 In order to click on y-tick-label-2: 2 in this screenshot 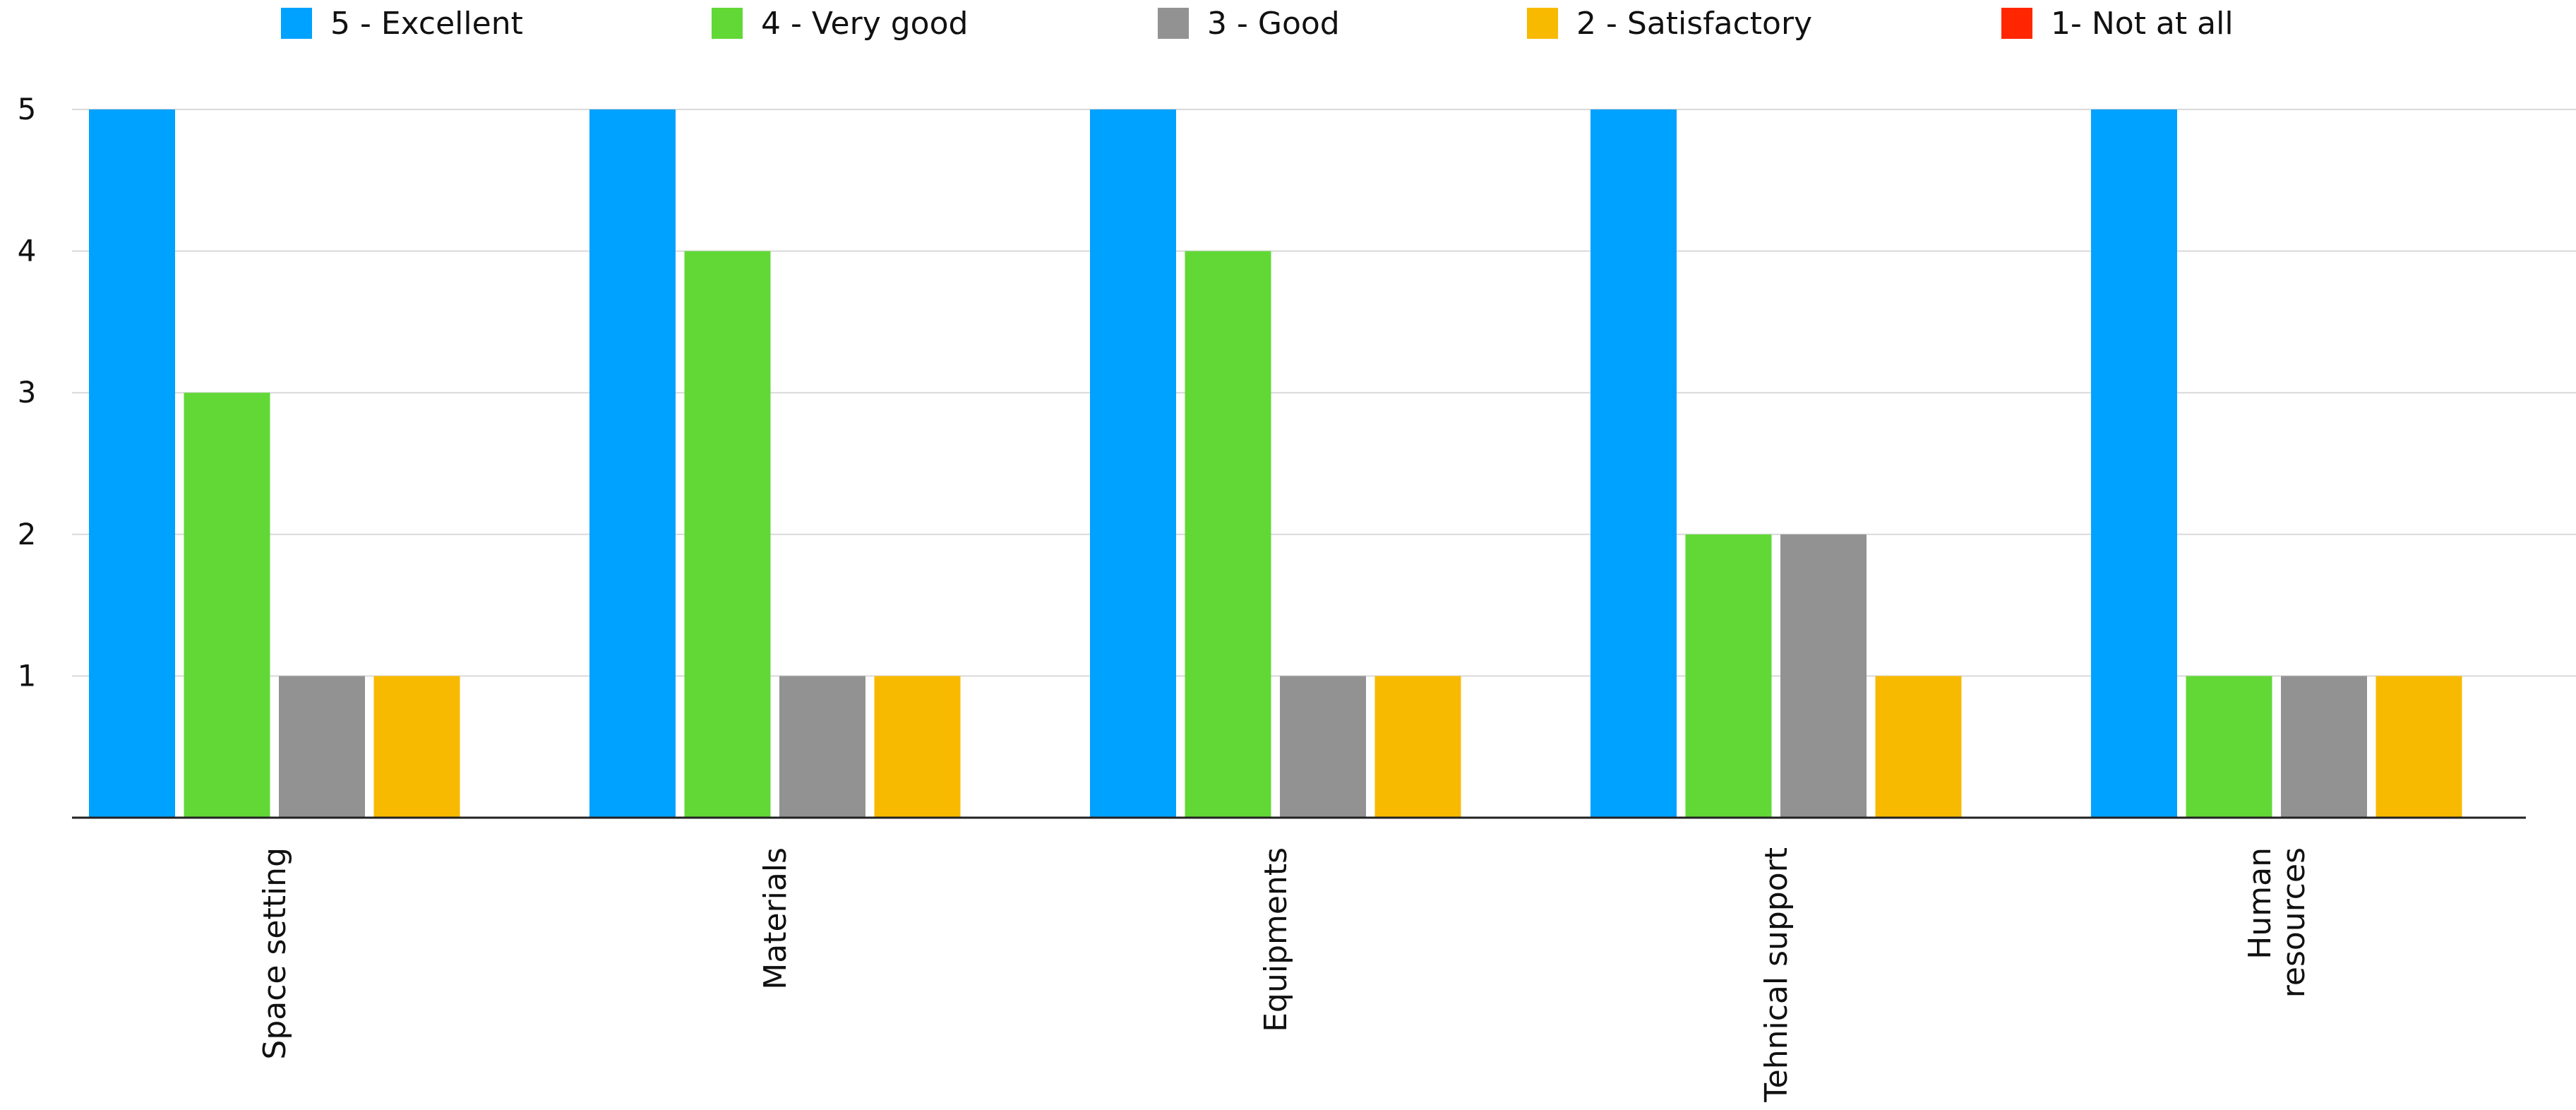, I will do `click(27, 534)`.